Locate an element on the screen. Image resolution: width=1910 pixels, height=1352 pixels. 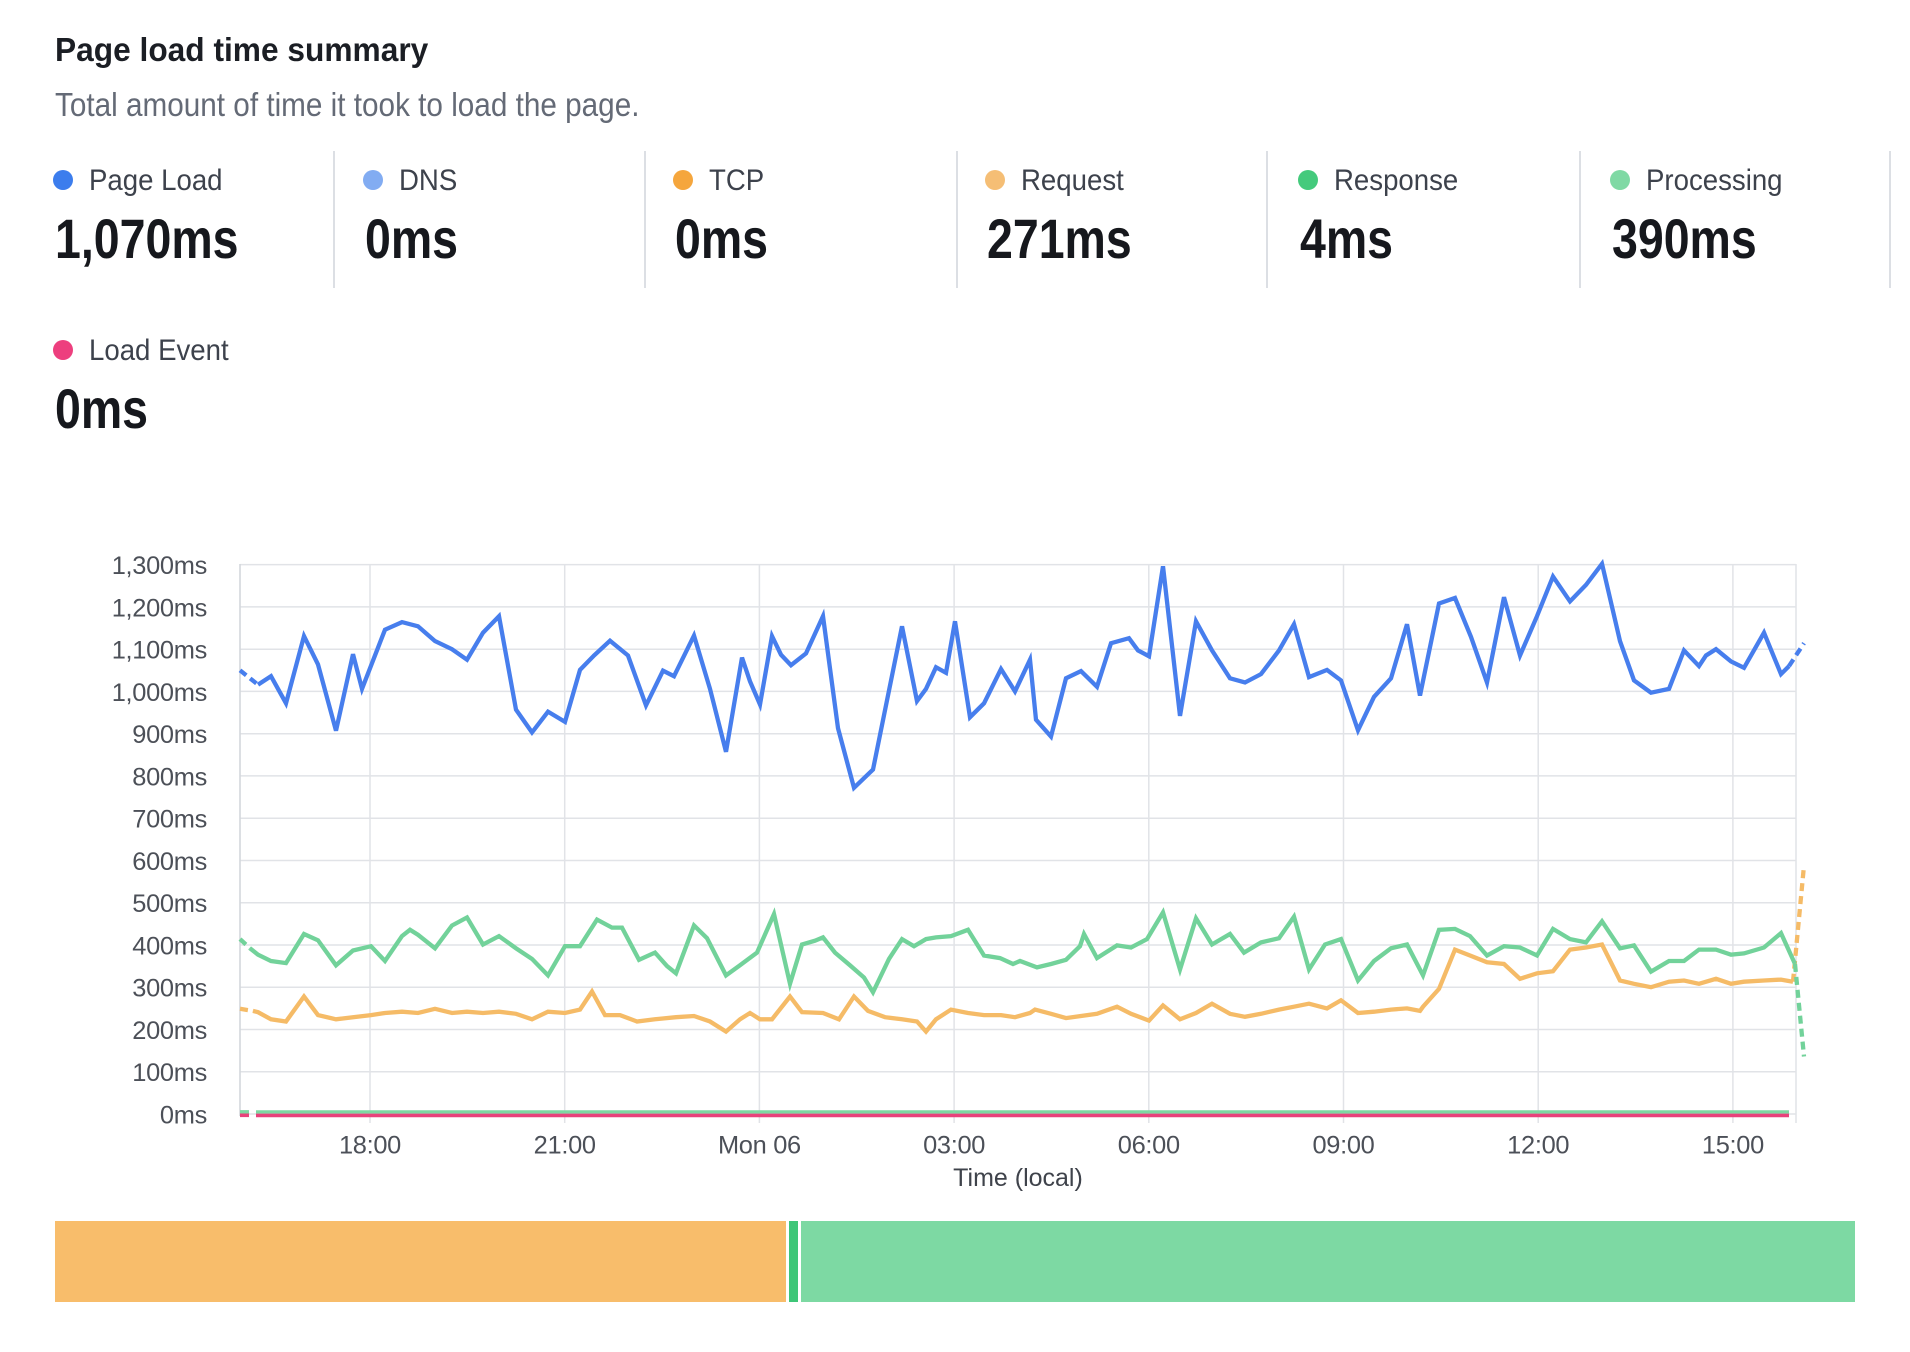
svg-text: 0ms is located at coordinates (183, 1116).